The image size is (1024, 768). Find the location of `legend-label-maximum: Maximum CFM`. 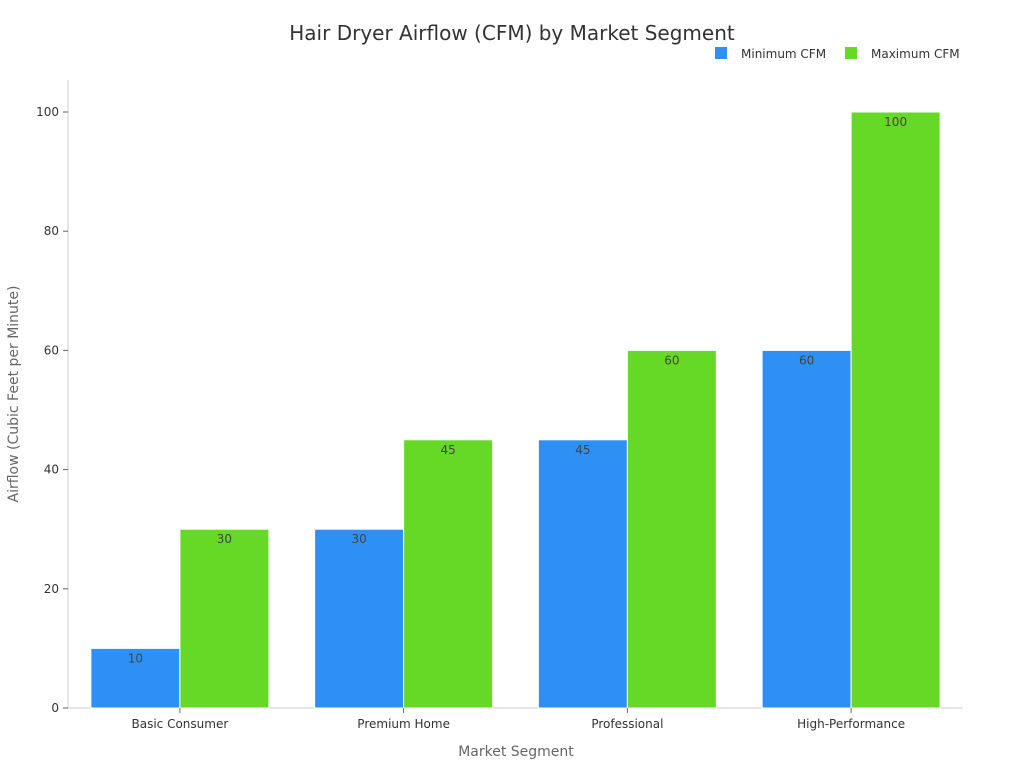

legend-label-maximum: Maximum CFM is located at coordinates (915, 54).